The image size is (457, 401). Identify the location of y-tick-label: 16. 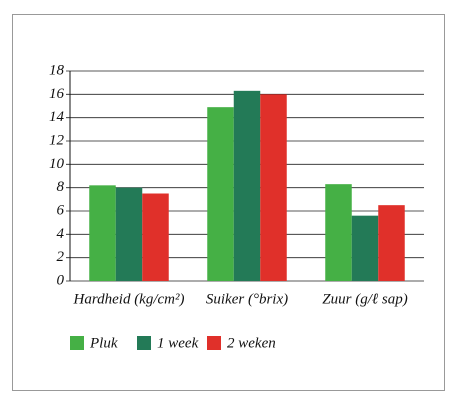
(57, 94).